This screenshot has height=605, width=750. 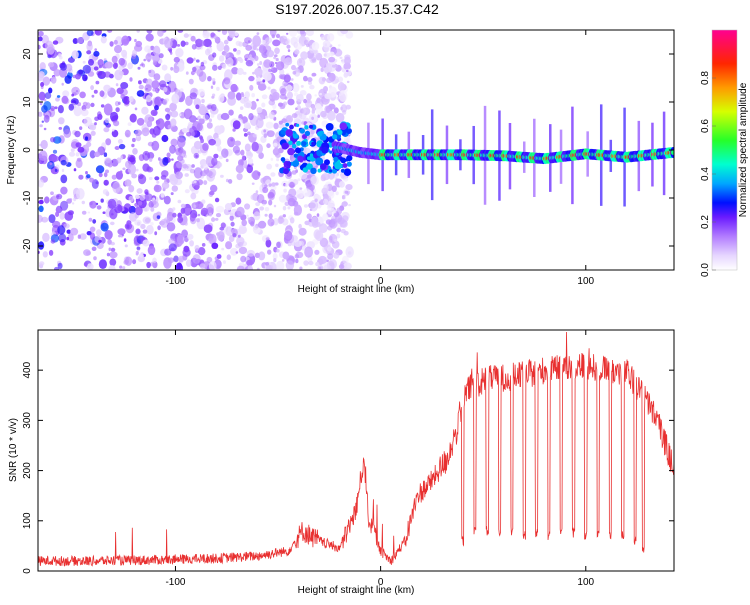 What do you see at coordinates (724, 150) in the screenshot?
I see `colorbar-frame` at bounding box center [724, 150].